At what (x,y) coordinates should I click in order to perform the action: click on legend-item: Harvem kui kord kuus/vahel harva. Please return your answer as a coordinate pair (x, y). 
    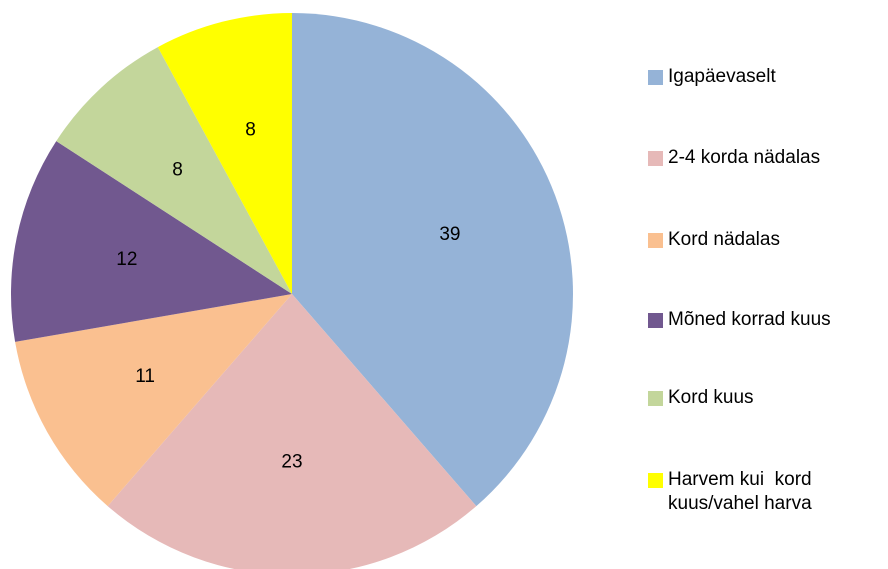
    Looking at the image, I should click on (765, 492).